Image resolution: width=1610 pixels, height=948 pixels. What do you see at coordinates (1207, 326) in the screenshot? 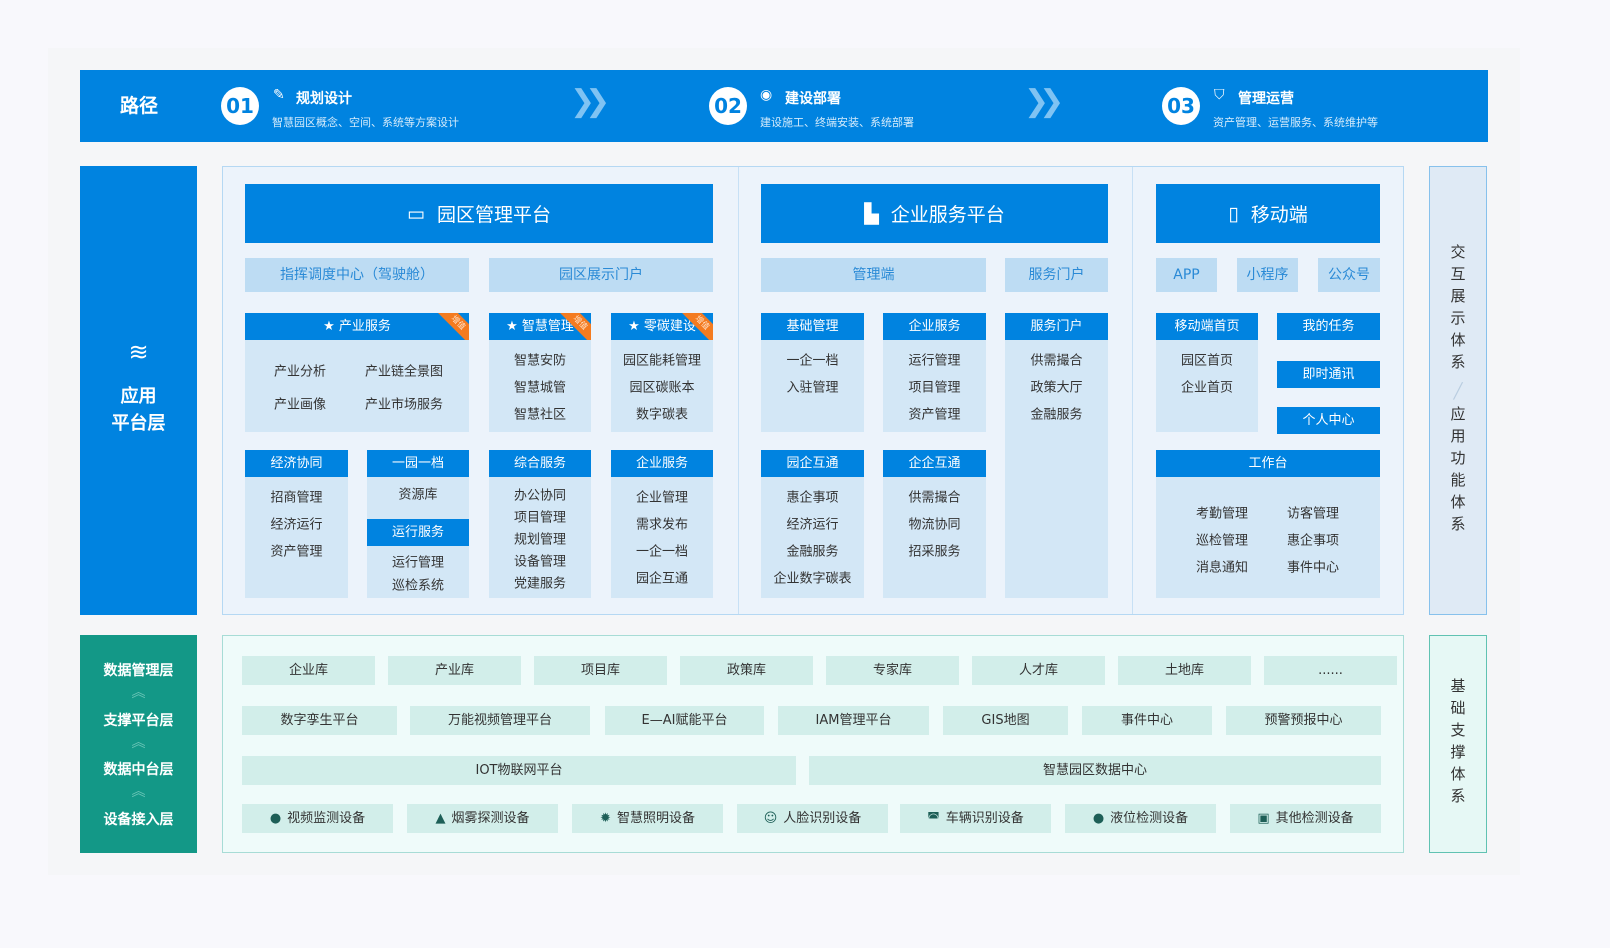
I see `module-header: 移动端首页` at bounding box center [1207, 326].